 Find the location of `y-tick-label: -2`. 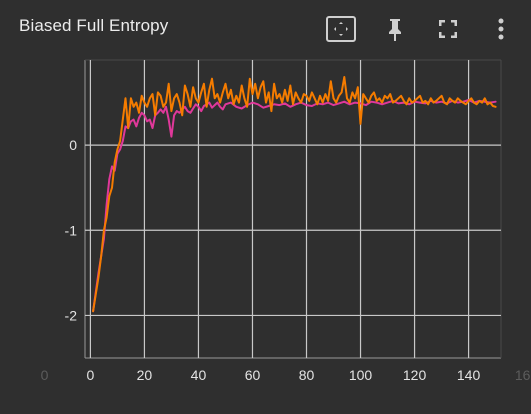

y-tick-label: -2 is located at coordinates (71, 315).